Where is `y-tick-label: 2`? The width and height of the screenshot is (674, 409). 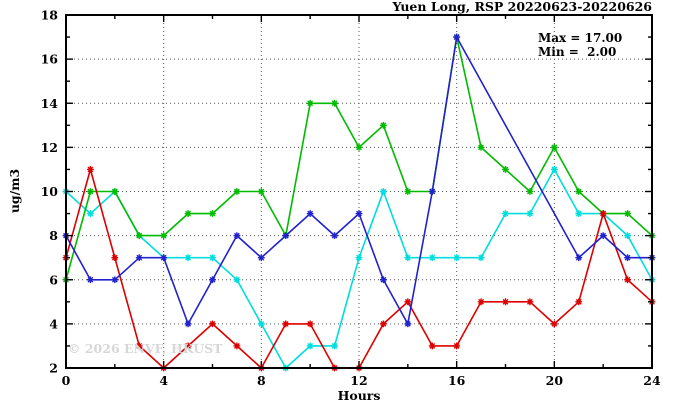
y-tick-label: 2 is located at coordinates (53, 368).